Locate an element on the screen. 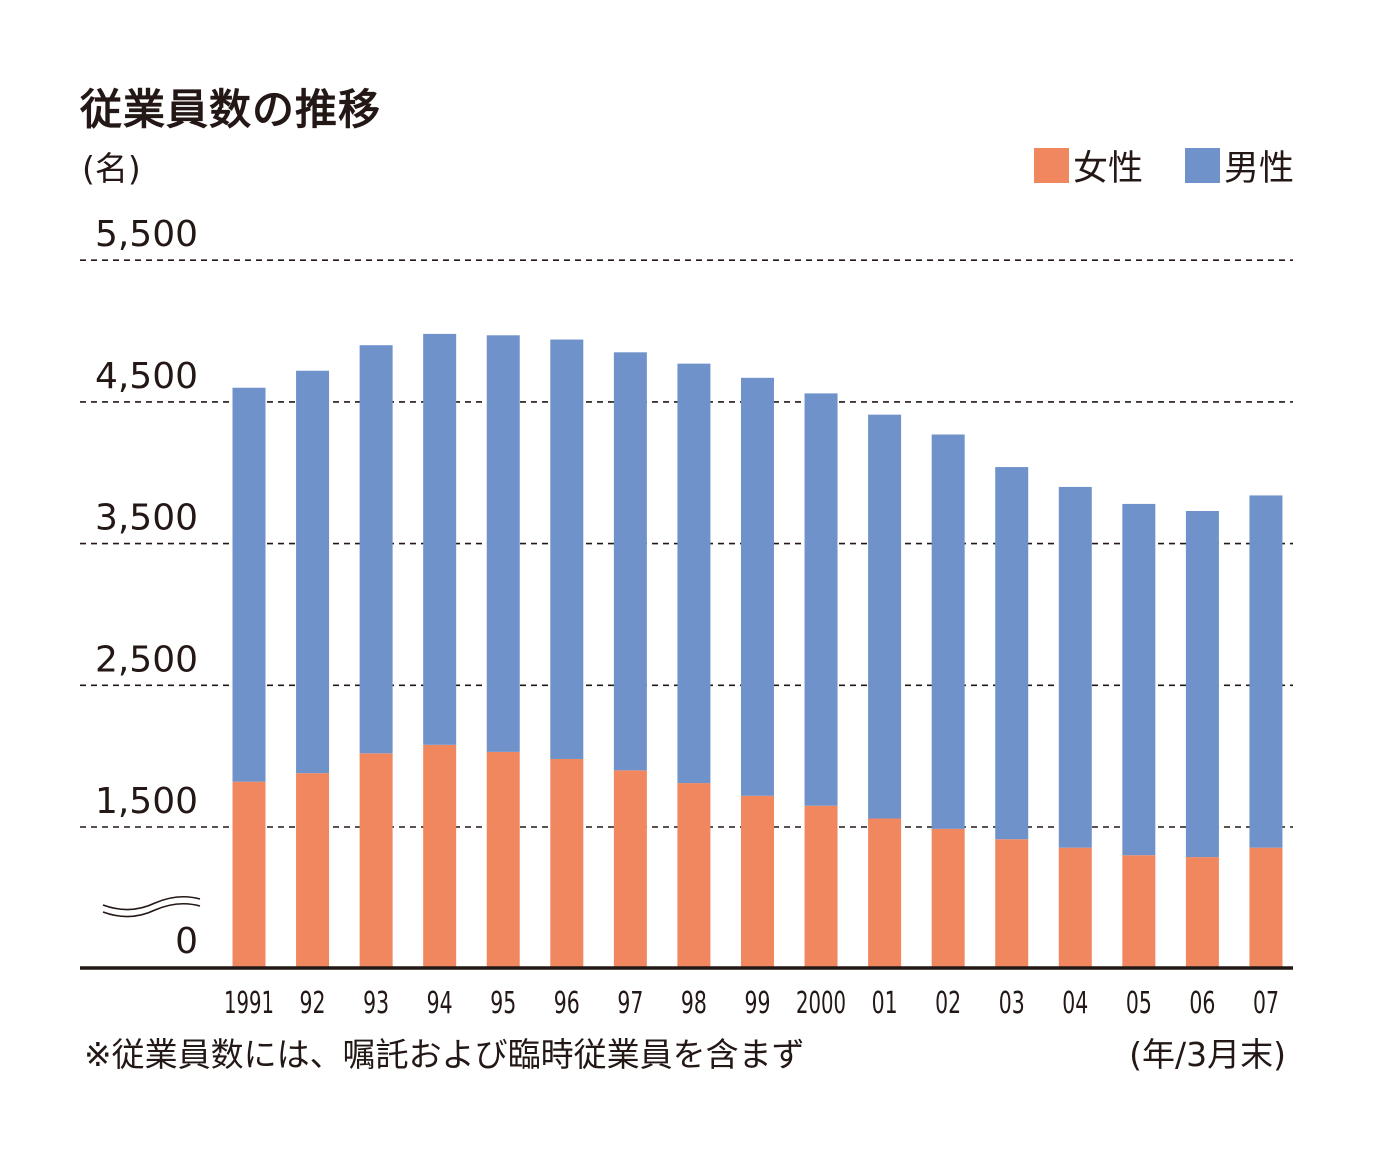  legend-swatch-female is located at coordinates (1051, 165).